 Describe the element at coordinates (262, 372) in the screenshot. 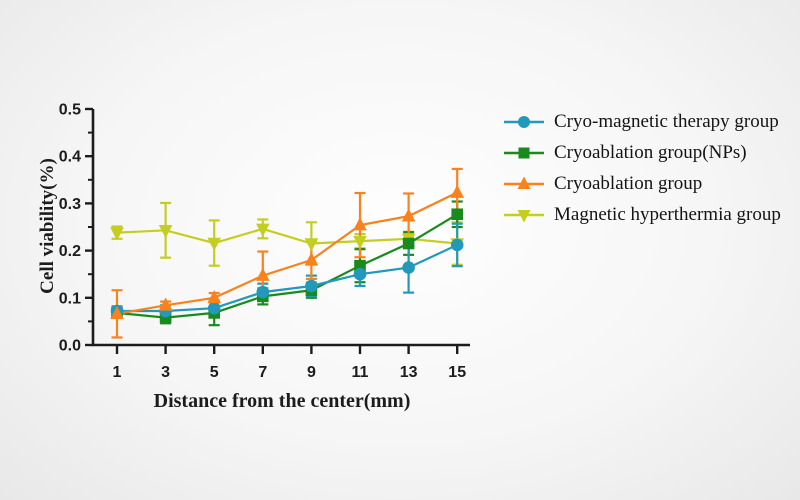

I see `svg-text: 7` at that location.